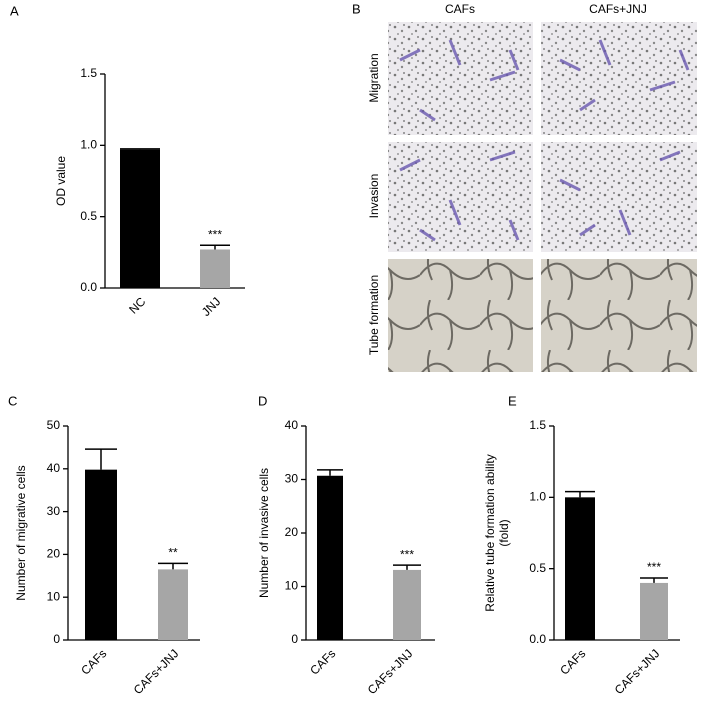 The height and width of the screenshot is (707, 718). I want to click on row-label: Invasion, so click(374, 196).